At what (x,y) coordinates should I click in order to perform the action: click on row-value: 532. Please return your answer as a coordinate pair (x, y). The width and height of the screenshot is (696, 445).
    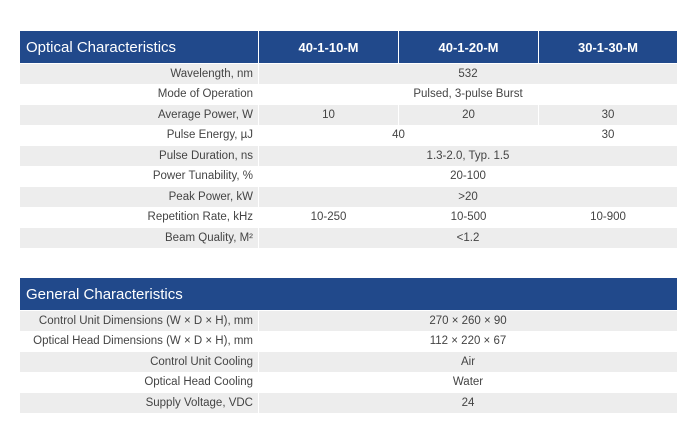
    Looking at the image, I should click on (468, 74).